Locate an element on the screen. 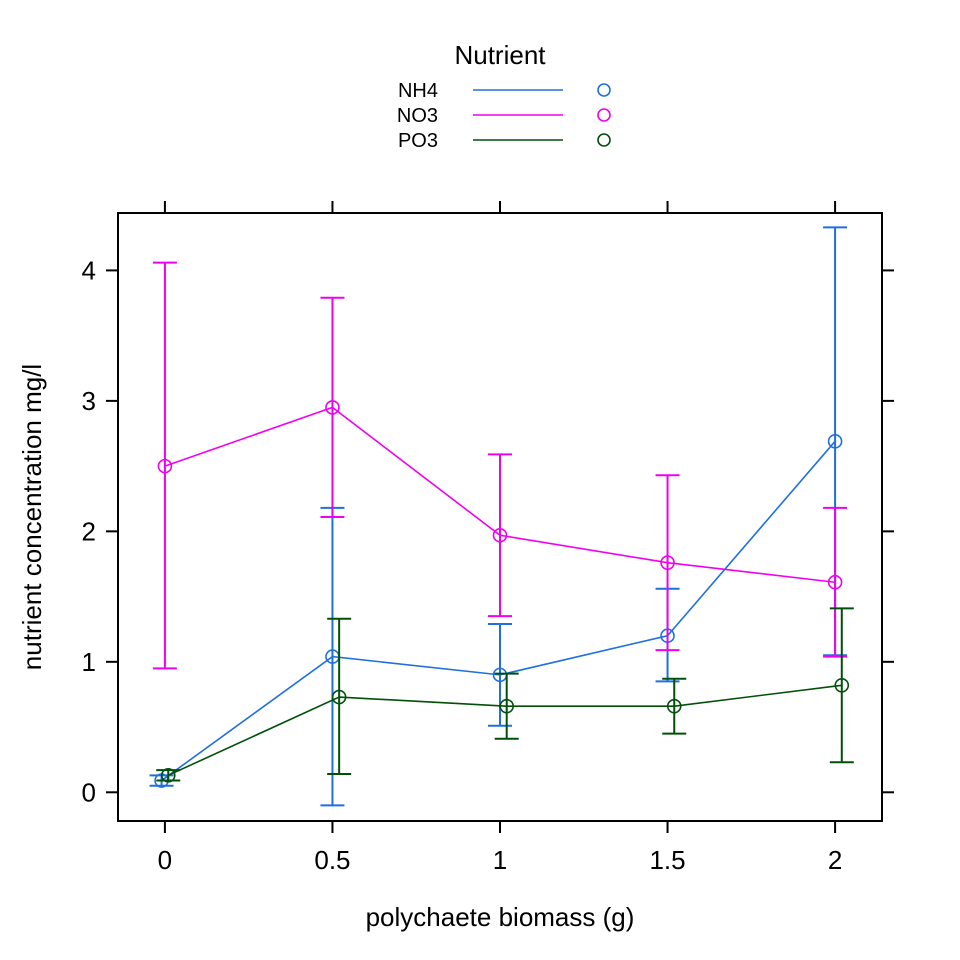  series-po3 is located at coordinates (505, 695).